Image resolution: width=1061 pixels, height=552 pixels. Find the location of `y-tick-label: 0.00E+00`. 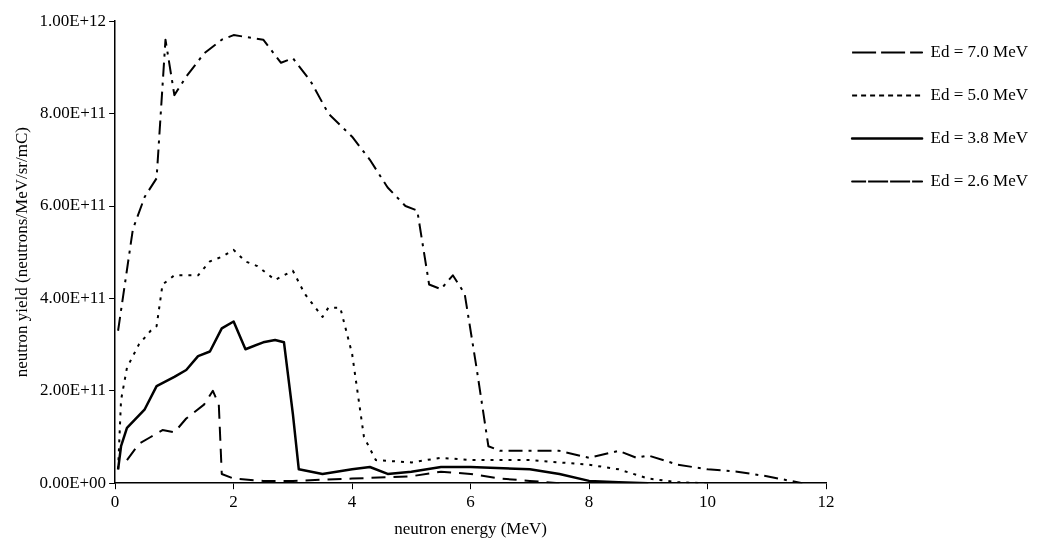

y-tick-label: 0.00E+00 is located at coordinates (73, 482).